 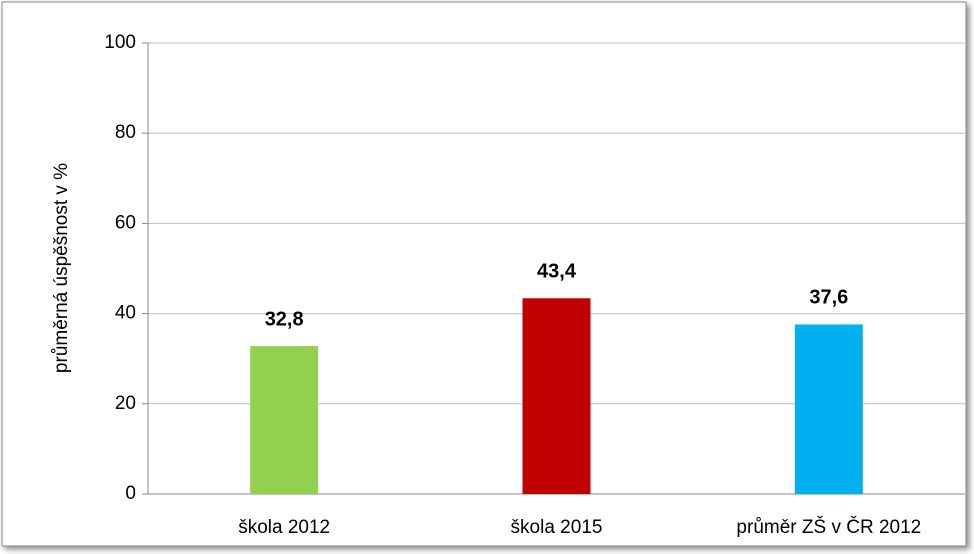 I want to click on y-tick-label: 40, so click(x=125, y=313).